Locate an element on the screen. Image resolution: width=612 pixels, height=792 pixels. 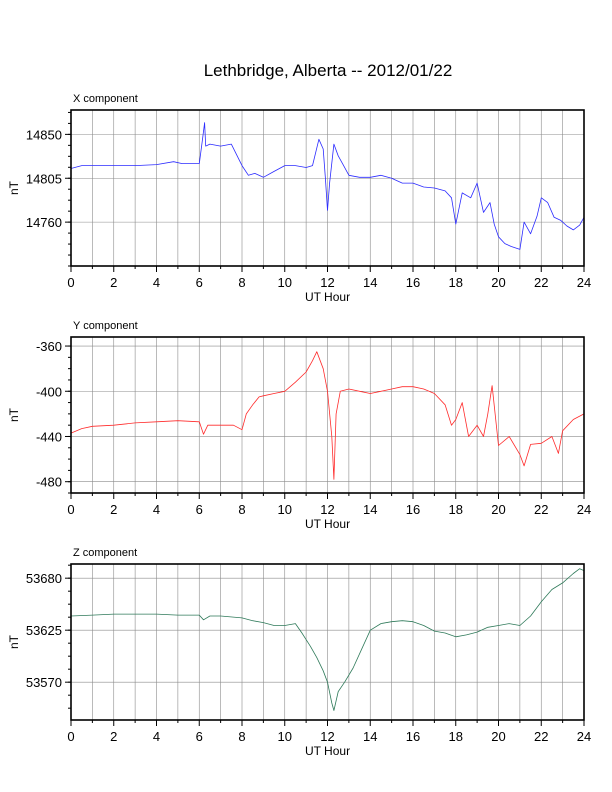
panel-2-xtick-label: 10 is located at coordinates (285, 509).